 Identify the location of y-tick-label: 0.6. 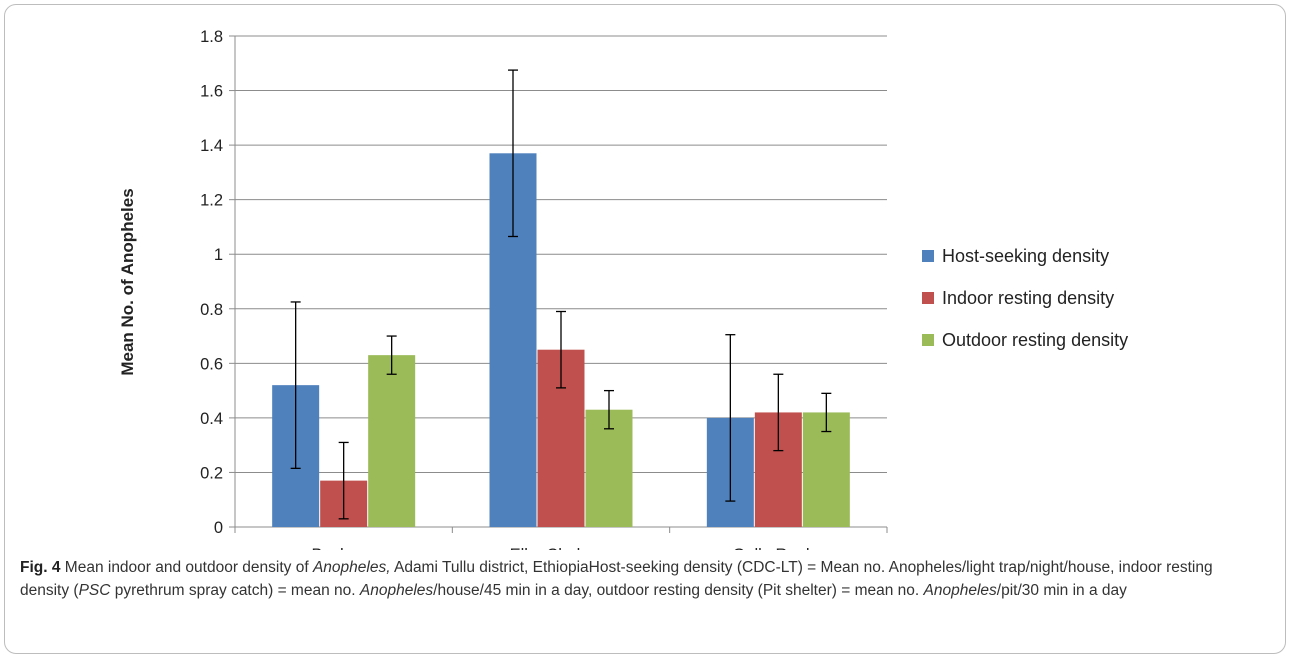
(211, 364).